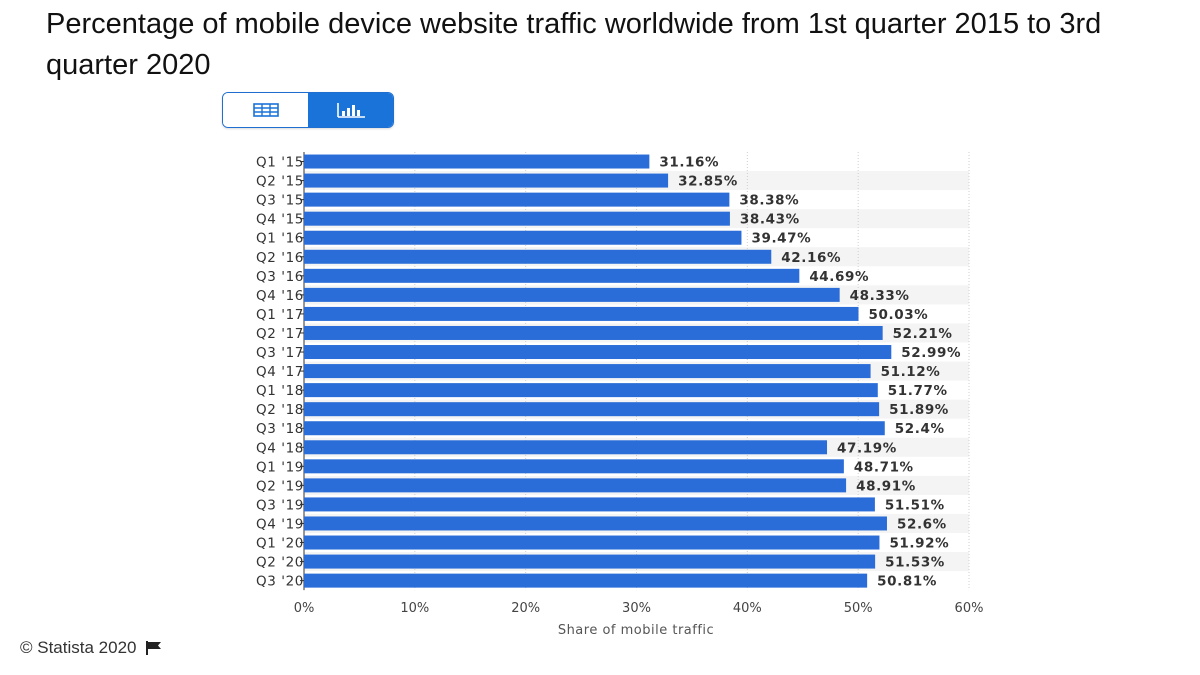 The width and height of the screenshot is (1200, 675). I want to click on table-icon, so click(265, 110).